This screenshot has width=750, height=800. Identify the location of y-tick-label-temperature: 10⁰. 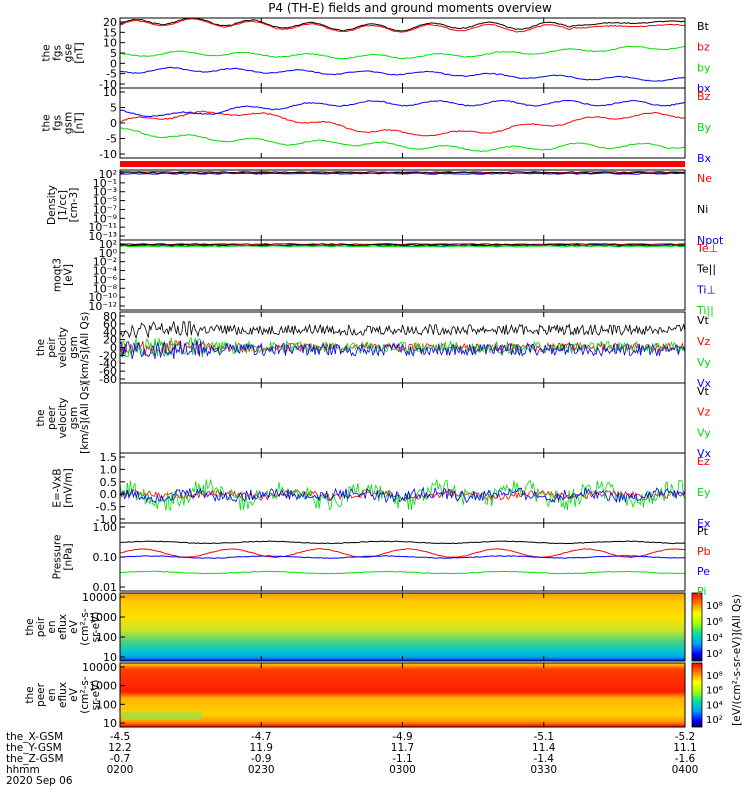
(108, 253).